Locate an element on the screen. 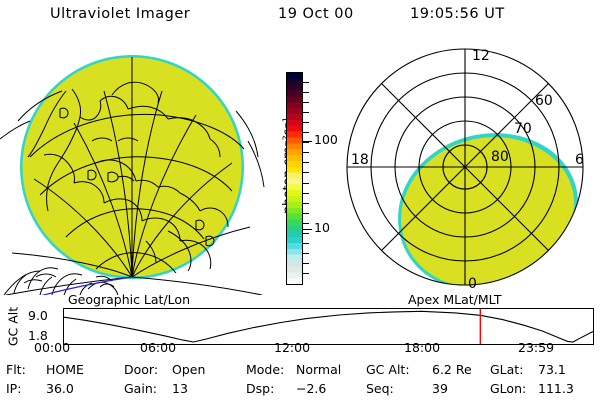 The height and width of the screenshot is (400, 600). status-label: Mode: is located at coordinates (265, 369).